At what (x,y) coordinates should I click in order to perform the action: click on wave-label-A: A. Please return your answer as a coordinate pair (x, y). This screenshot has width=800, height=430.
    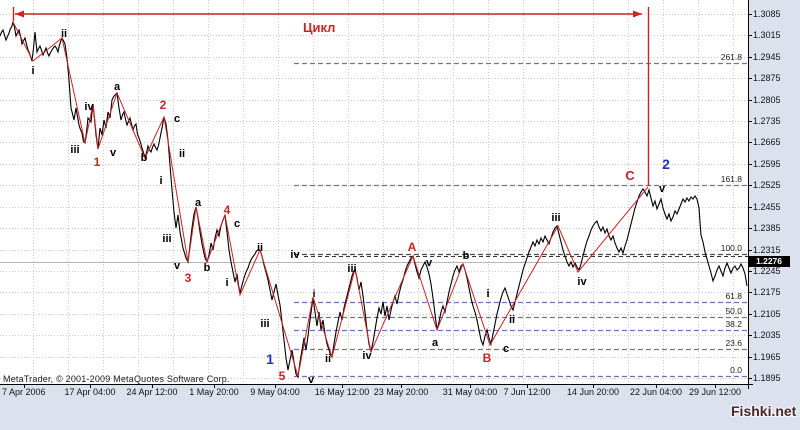
    Looking at the image, I should click on (412, 247).